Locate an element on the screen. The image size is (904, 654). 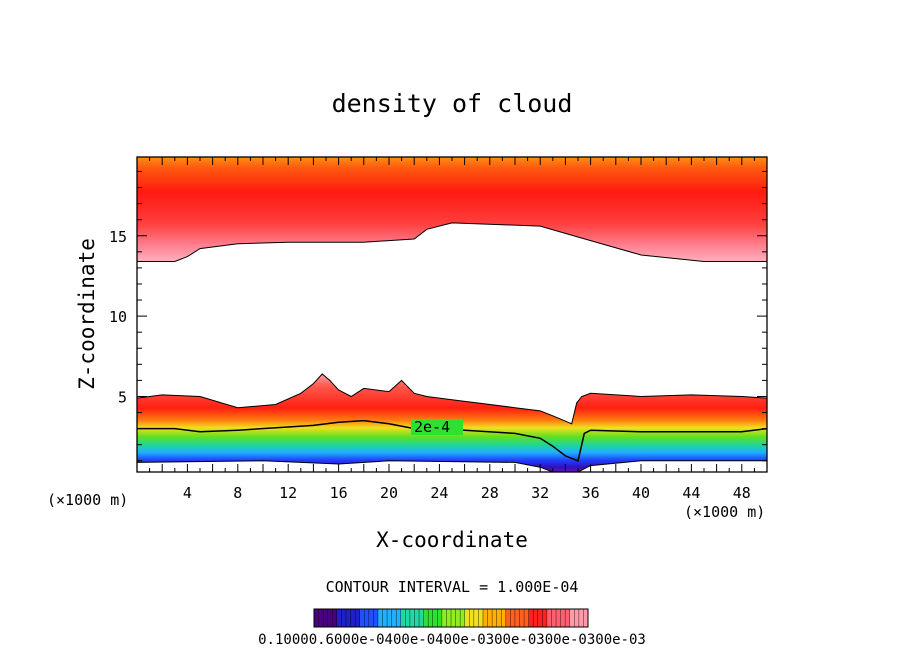
x-tick-label: 8 is located at coordinates (237, 493).